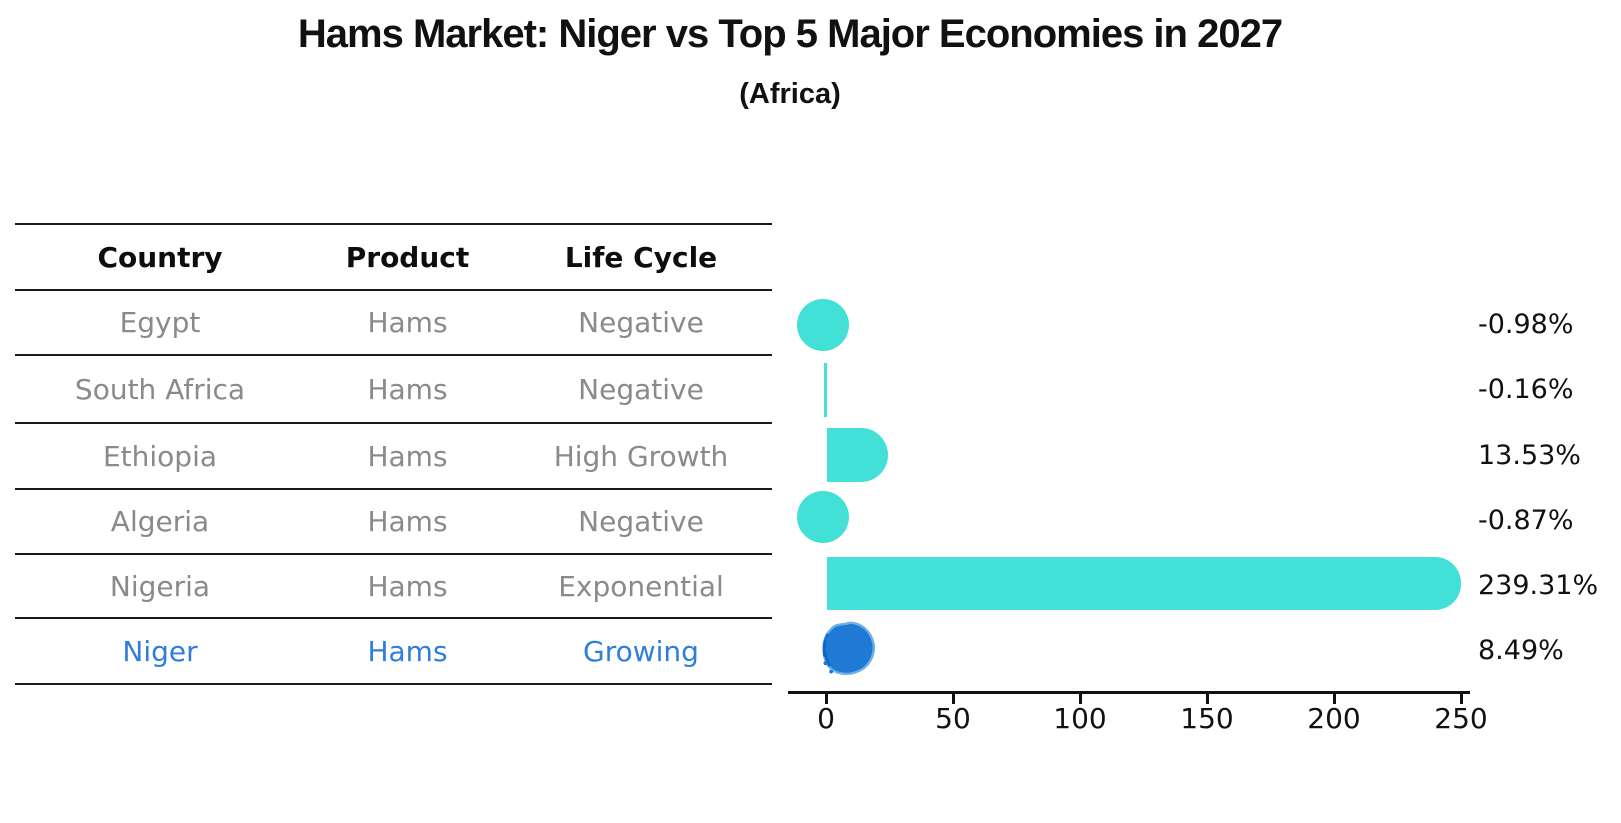 Image resolution: width=1621 pixels, height=823 pixels. Describe the element at coordinates (823, 517) in the screenshot. I see `bar-algeria` at that location.